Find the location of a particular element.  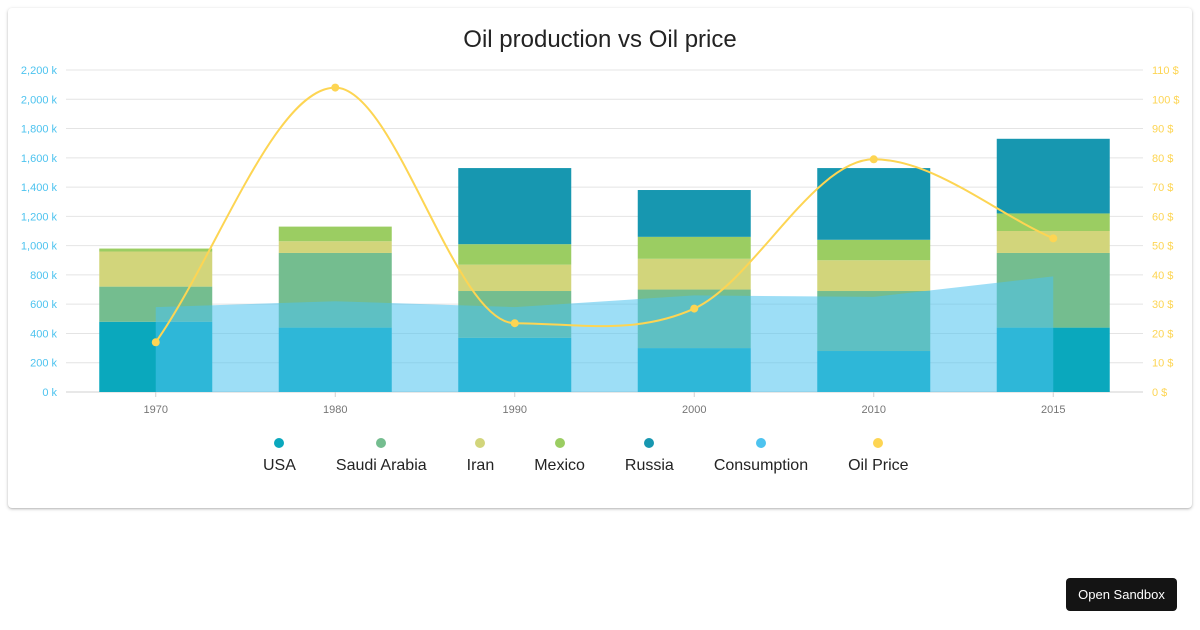

legend-label: Iran is located at coordinates (480, 465).